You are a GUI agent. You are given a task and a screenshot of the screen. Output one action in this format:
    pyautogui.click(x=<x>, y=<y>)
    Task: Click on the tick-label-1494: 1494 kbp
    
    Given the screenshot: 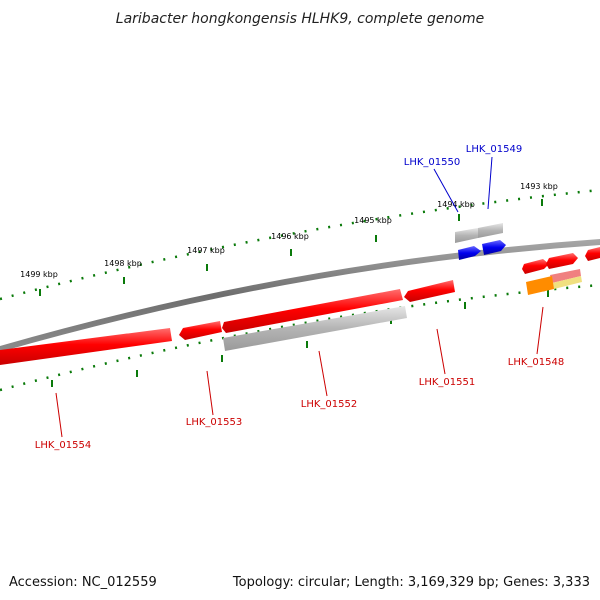 What is the action you would take?
    pyautogui.click(x=456, y=204)
    